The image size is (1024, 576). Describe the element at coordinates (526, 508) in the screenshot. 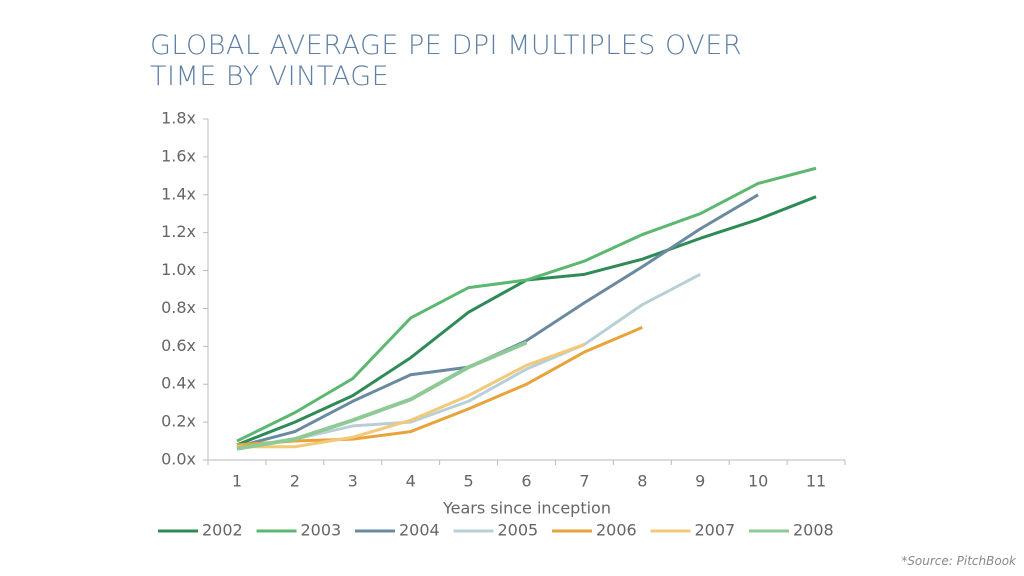

I see `x-axis-label: Years since inception` at that location.